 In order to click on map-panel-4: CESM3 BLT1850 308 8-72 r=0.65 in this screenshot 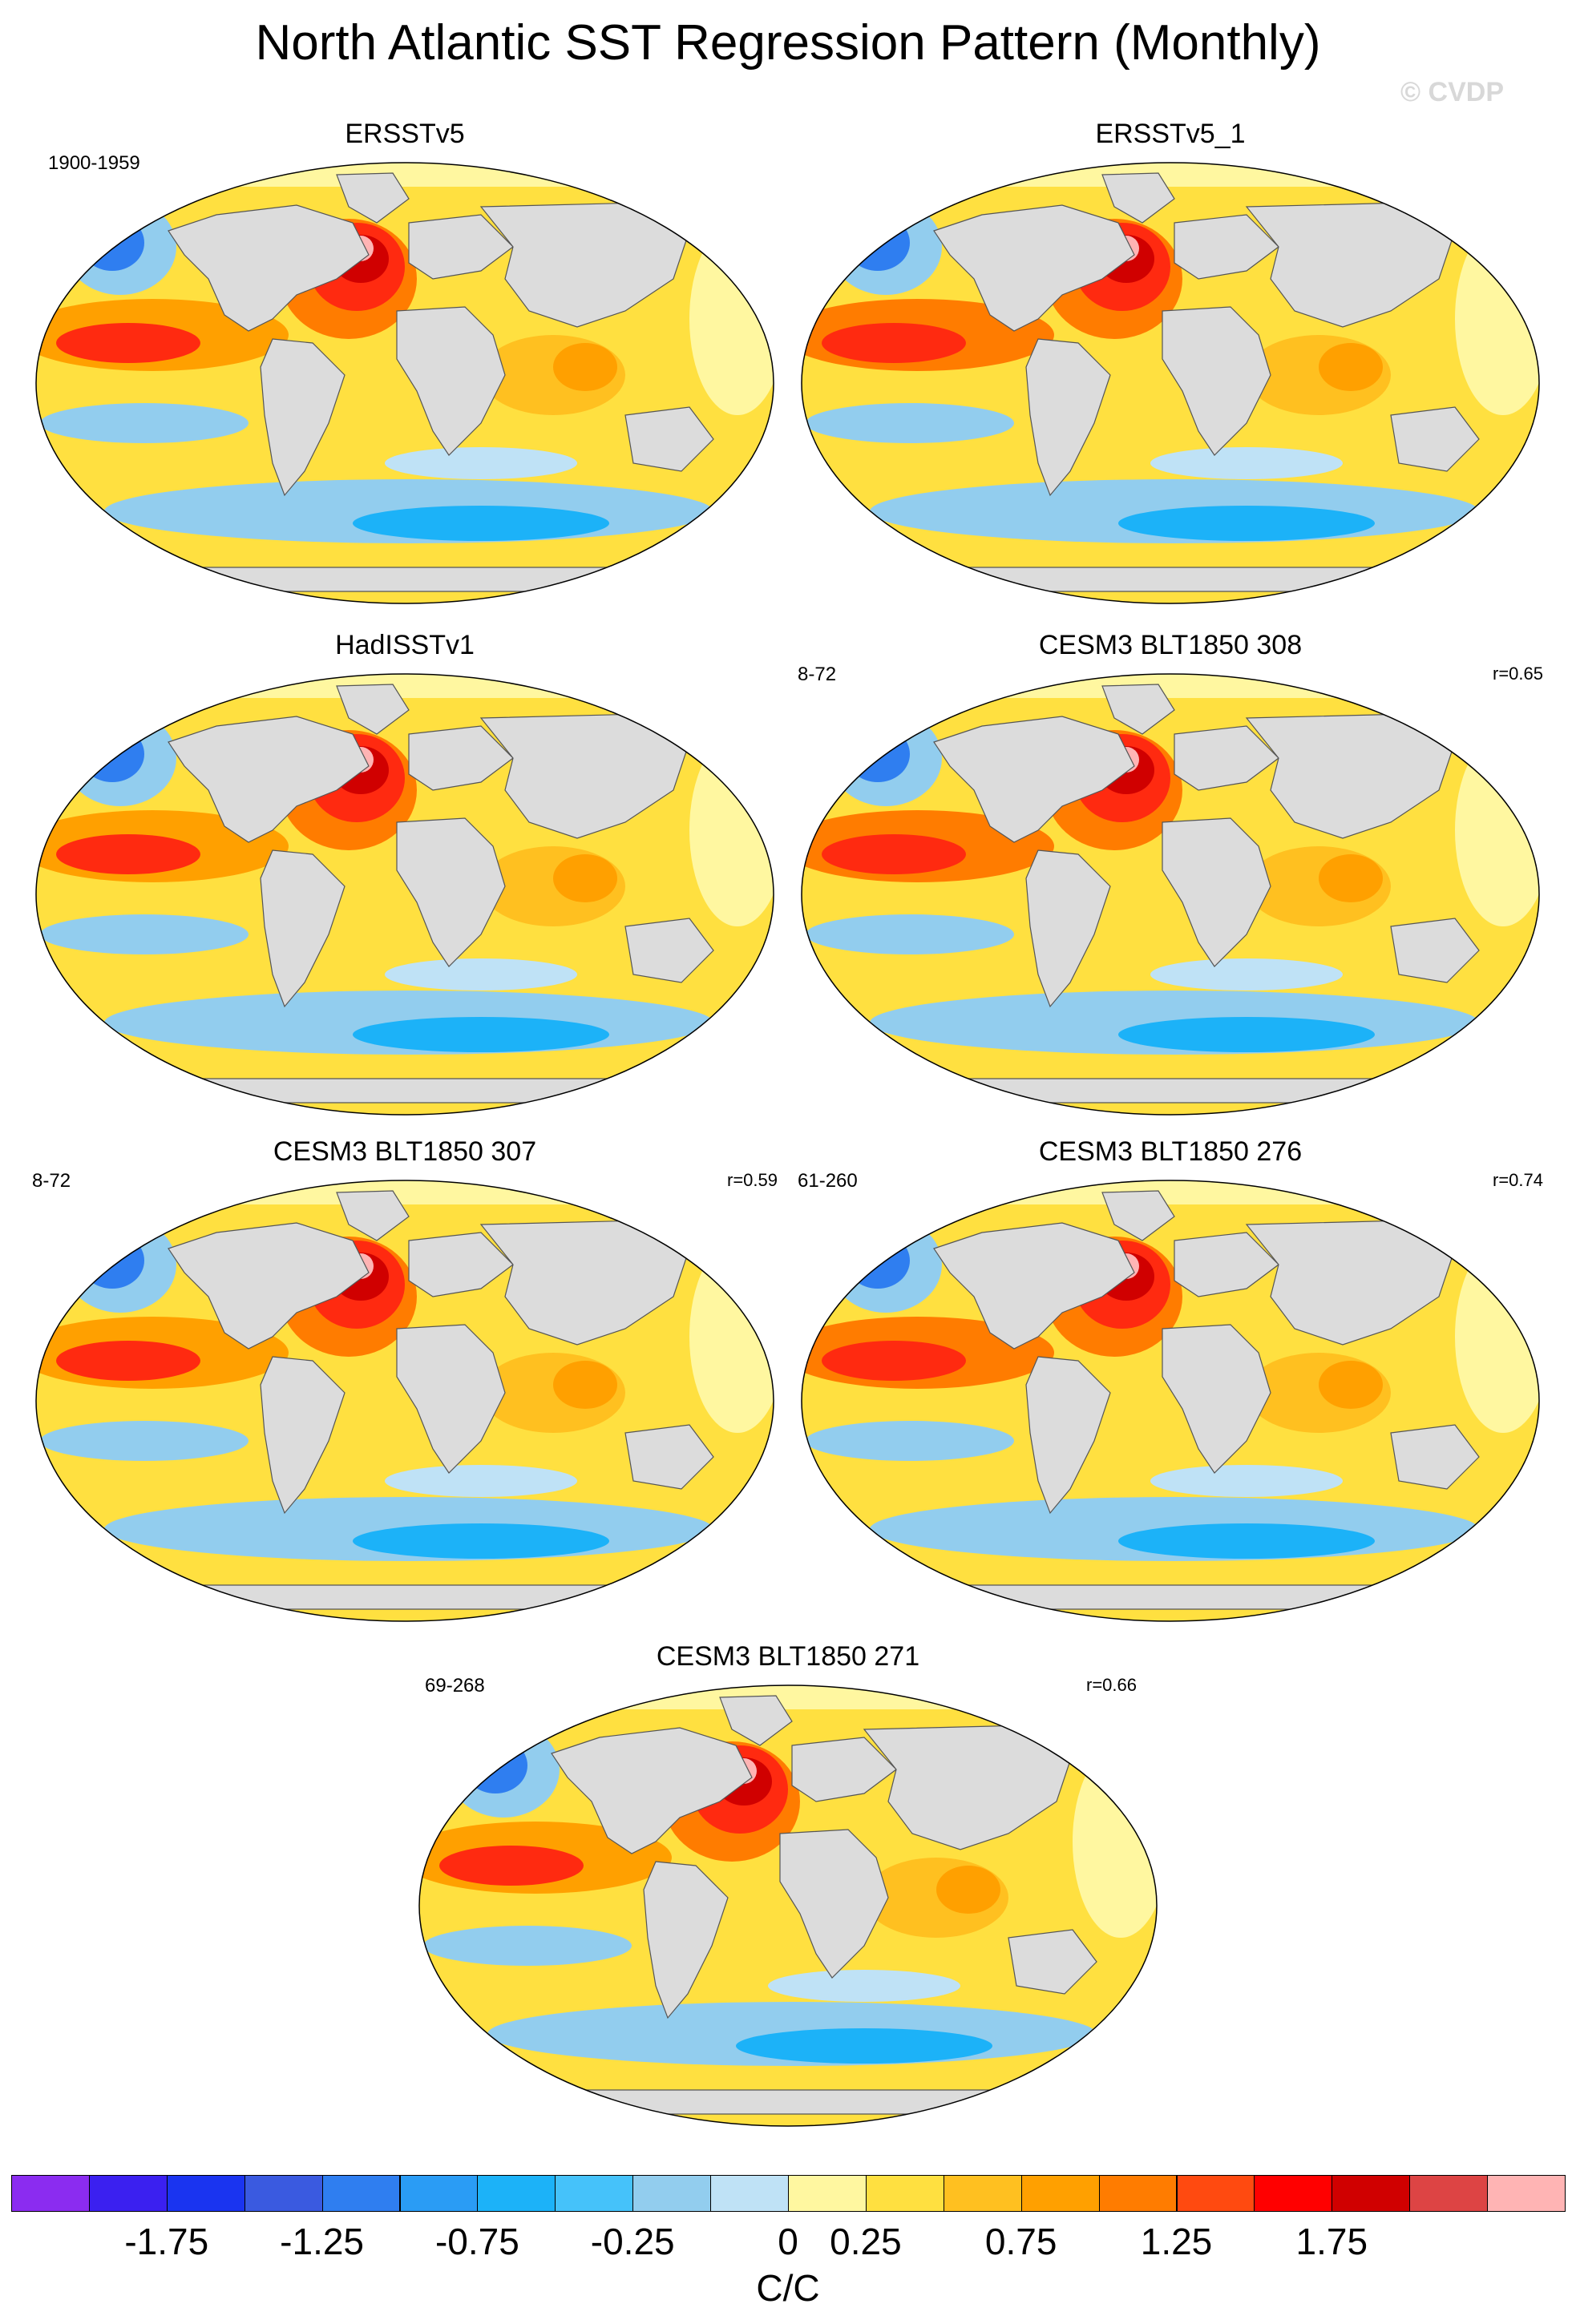, I will do `click(1170, 882)`.